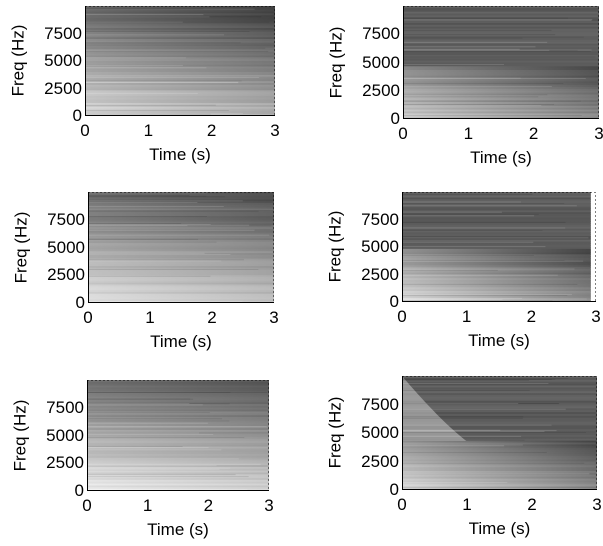 This screenshot has height=546, width=603. Describe the element at coordinates (499, 433) in the screenshot. I see `spectrogram-plot` at that location.